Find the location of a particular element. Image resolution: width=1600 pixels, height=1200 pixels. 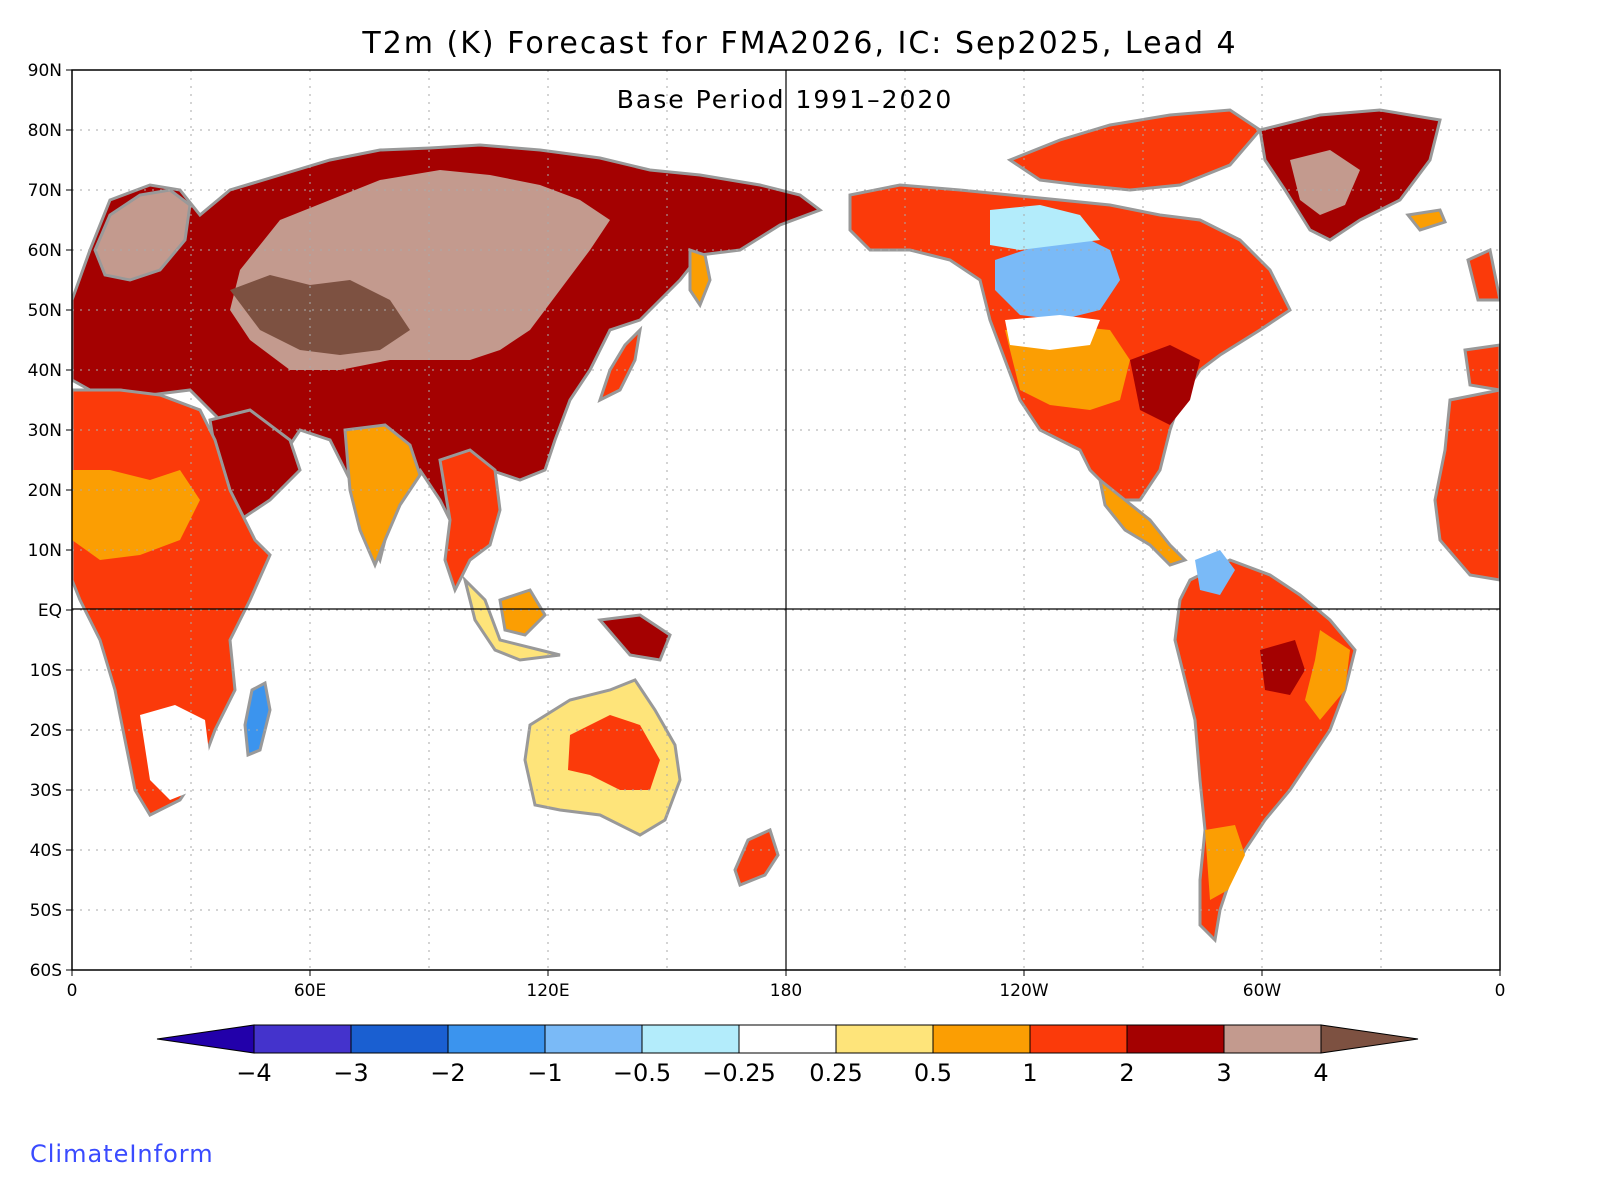

colorbar-tick-label: −0.25 is located at coordinates (739, 1073).